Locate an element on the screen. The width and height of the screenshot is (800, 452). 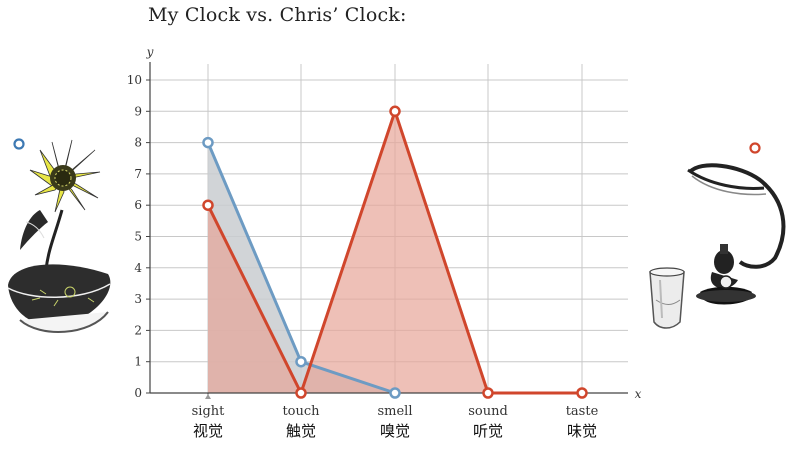
y-tick-label: 3 is located at coordinates (138, 299).